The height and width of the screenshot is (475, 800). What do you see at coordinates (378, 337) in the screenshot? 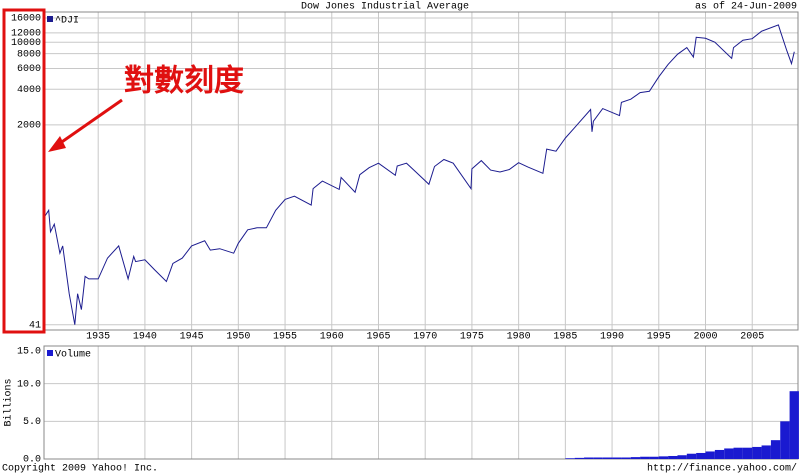
I see `x-tick-label: 1965` at bounding box center [378, 337].